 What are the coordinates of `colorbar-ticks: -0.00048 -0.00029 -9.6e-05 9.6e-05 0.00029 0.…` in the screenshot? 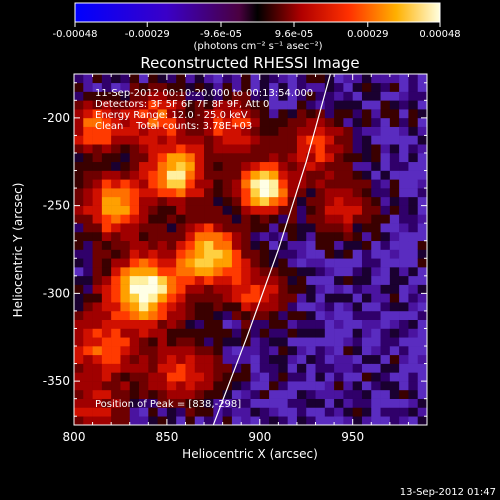 It's located at (257, 31).